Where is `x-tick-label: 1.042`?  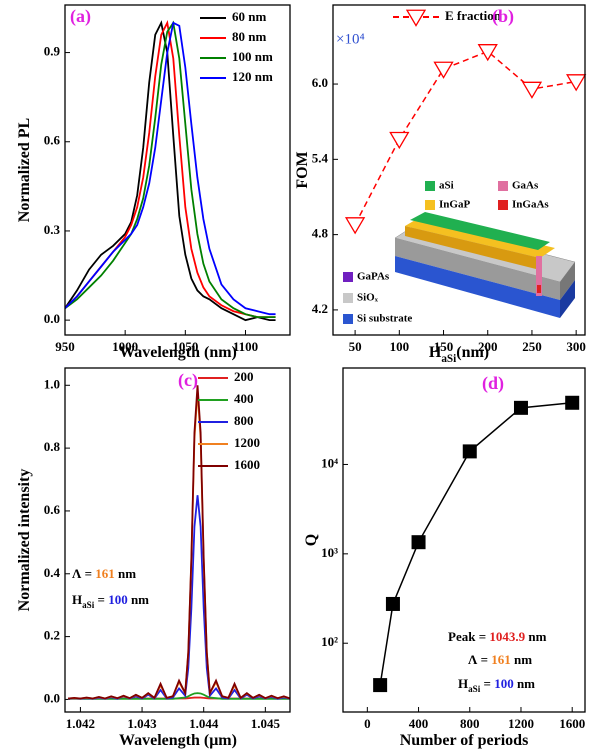
x-tick-label: 1.042 is located at coordinates (80, 723).